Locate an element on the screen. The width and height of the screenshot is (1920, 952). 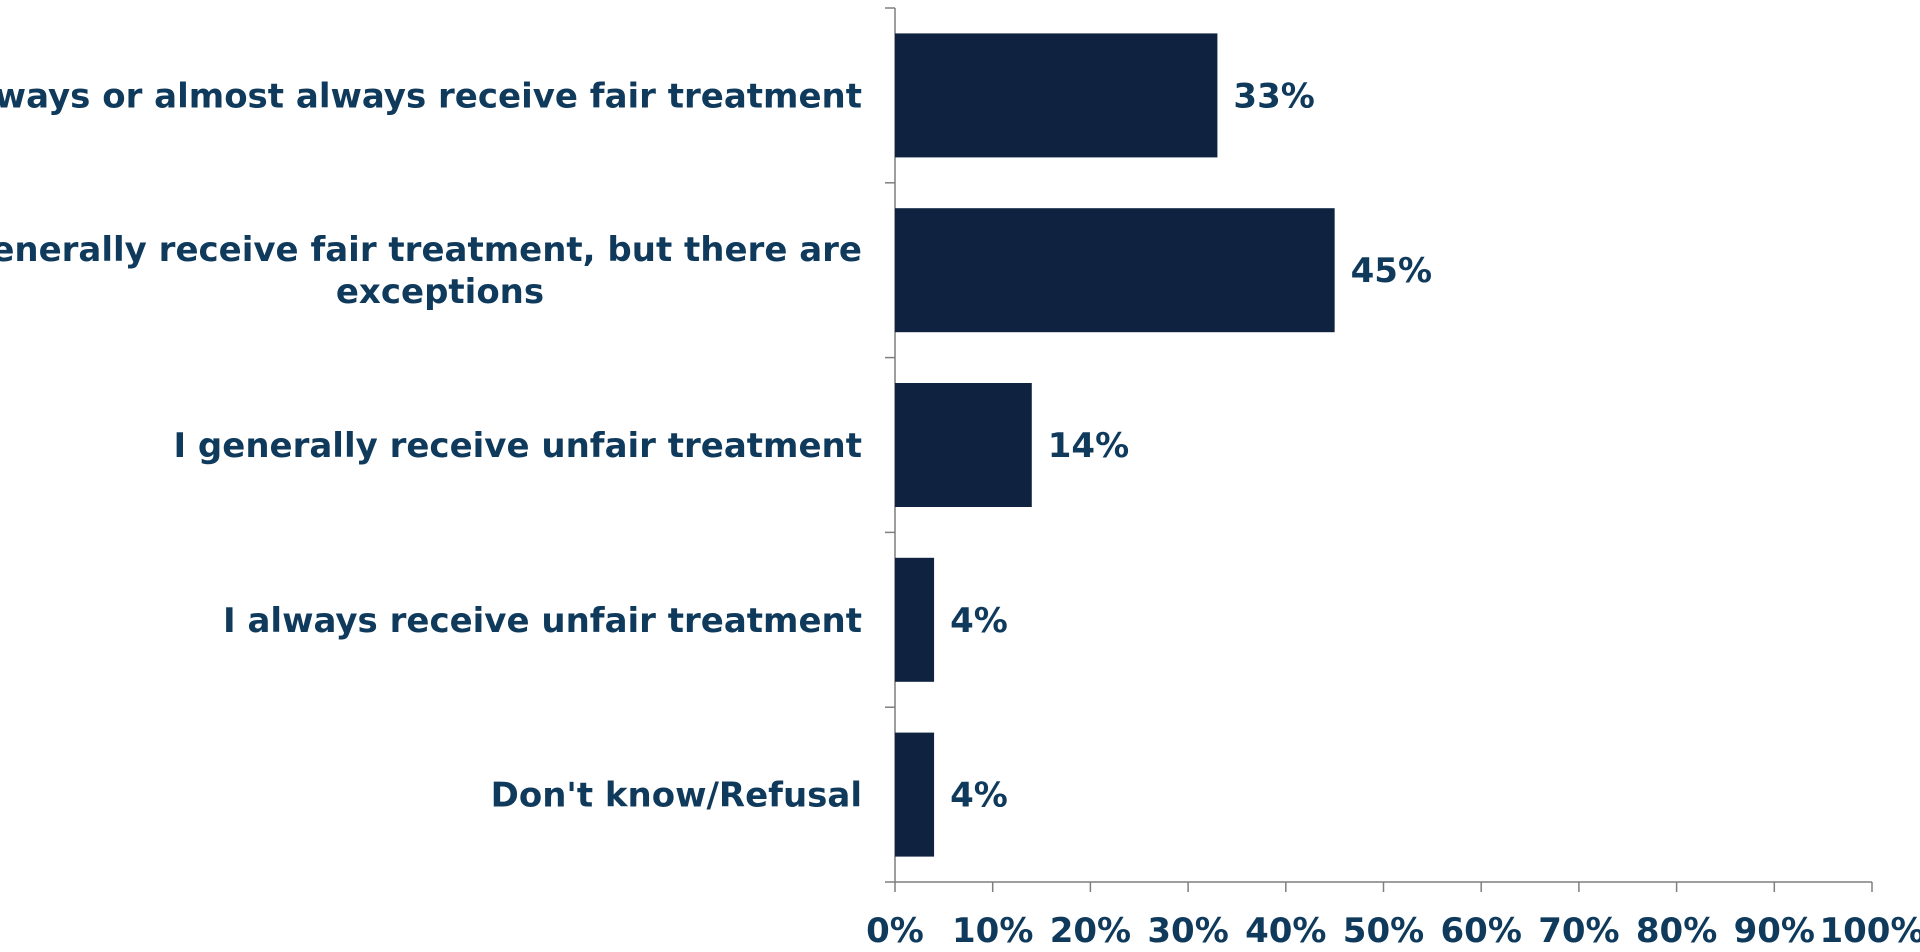
x-tick-label: 90% is located at coordinates (1774, 929).